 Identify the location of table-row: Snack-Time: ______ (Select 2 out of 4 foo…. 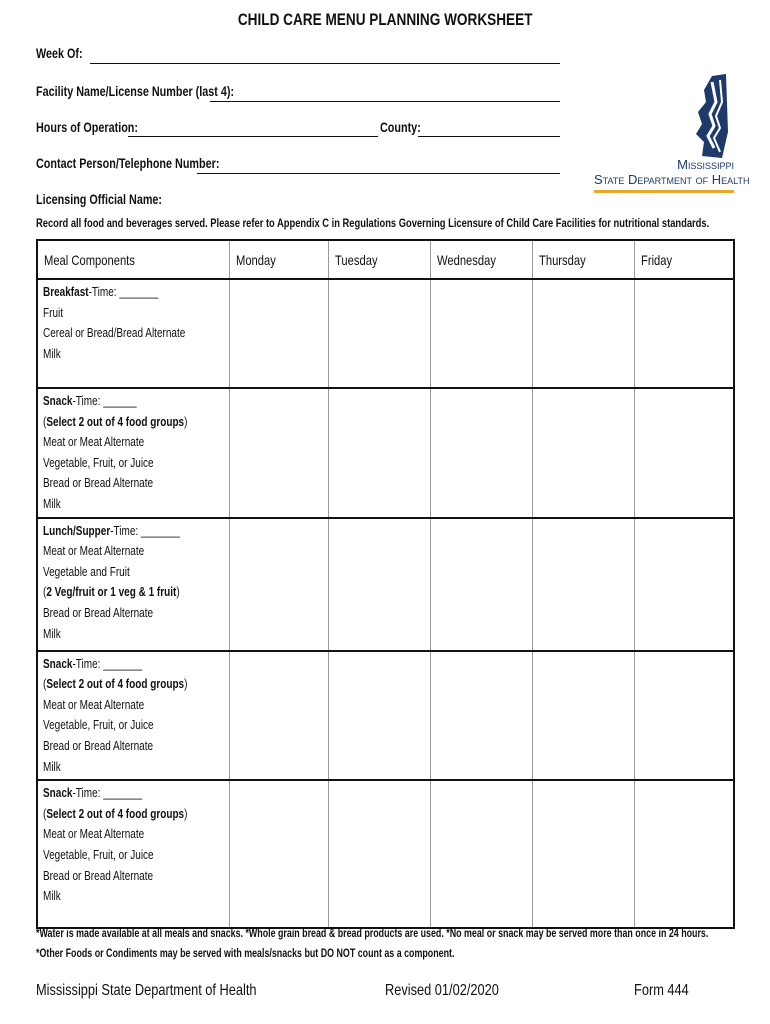
(385, 453).